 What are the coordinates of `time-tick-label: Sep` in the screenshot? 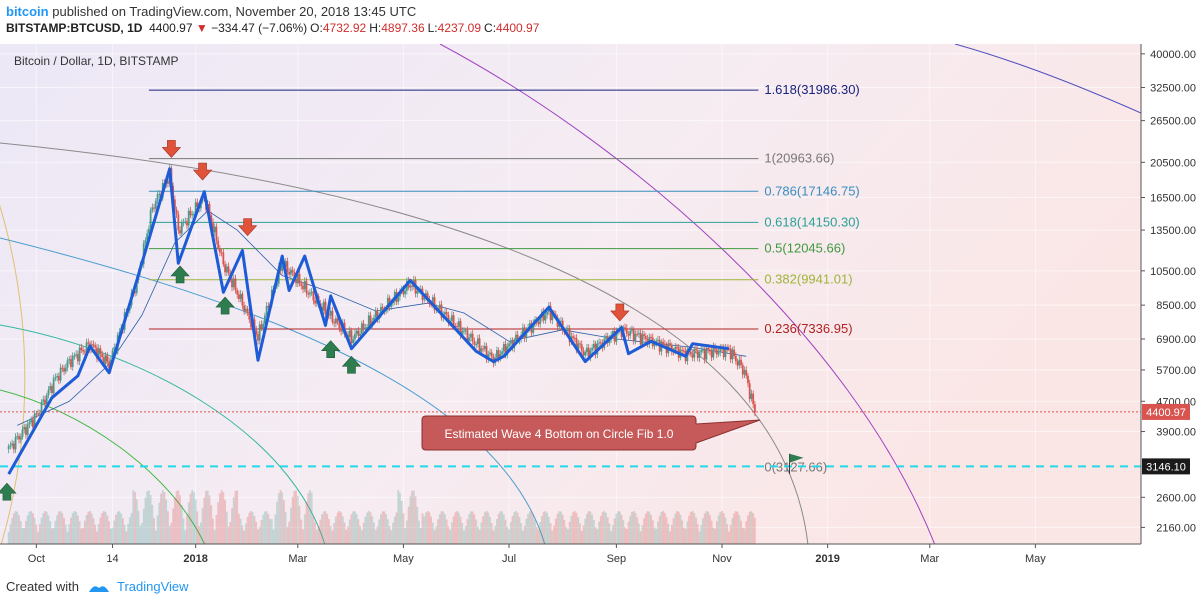 It's located at (617, 559).